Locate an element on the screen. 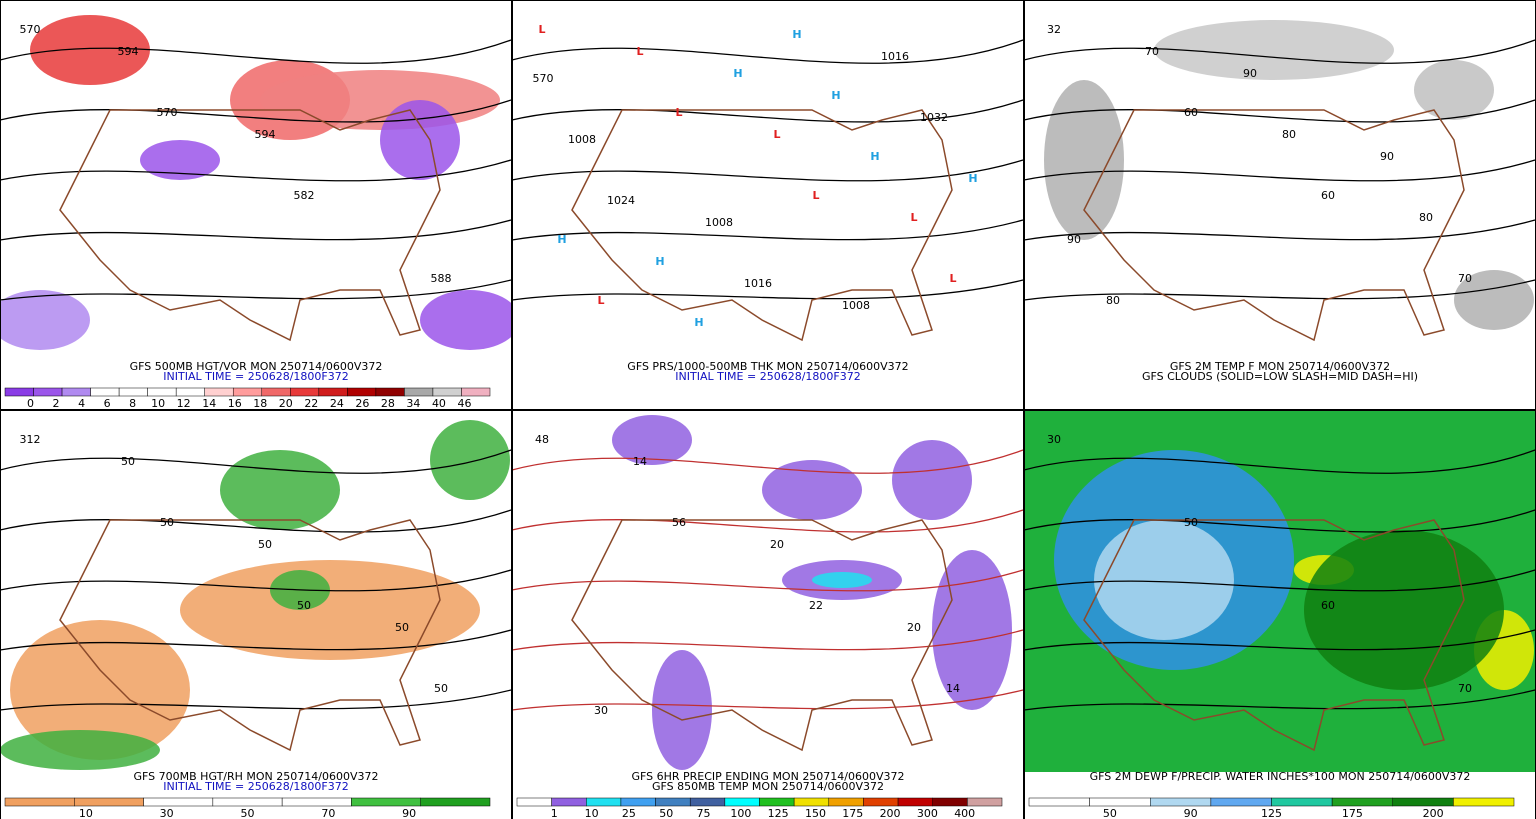 The height and width of the screenshot is (819, 1536). colorbar-label: 46 is located at coordinates (464, 403).